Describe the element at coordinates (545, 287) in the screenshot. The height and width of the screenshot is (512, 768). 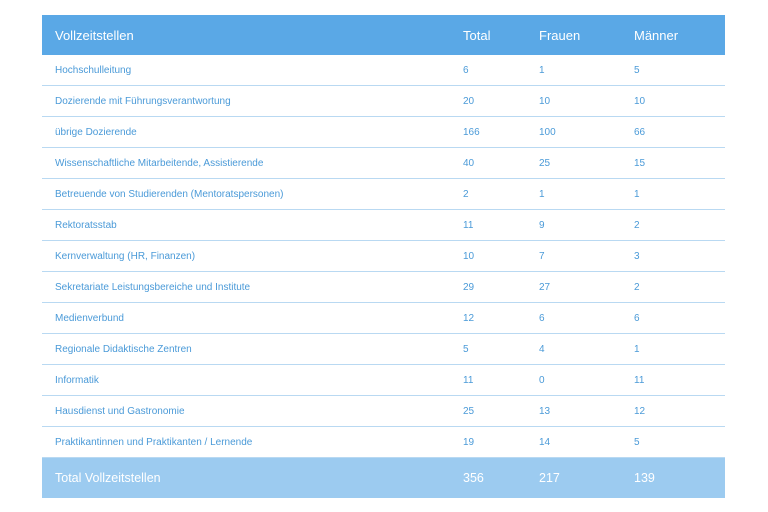
I see `row-frauen: 27` at that location.